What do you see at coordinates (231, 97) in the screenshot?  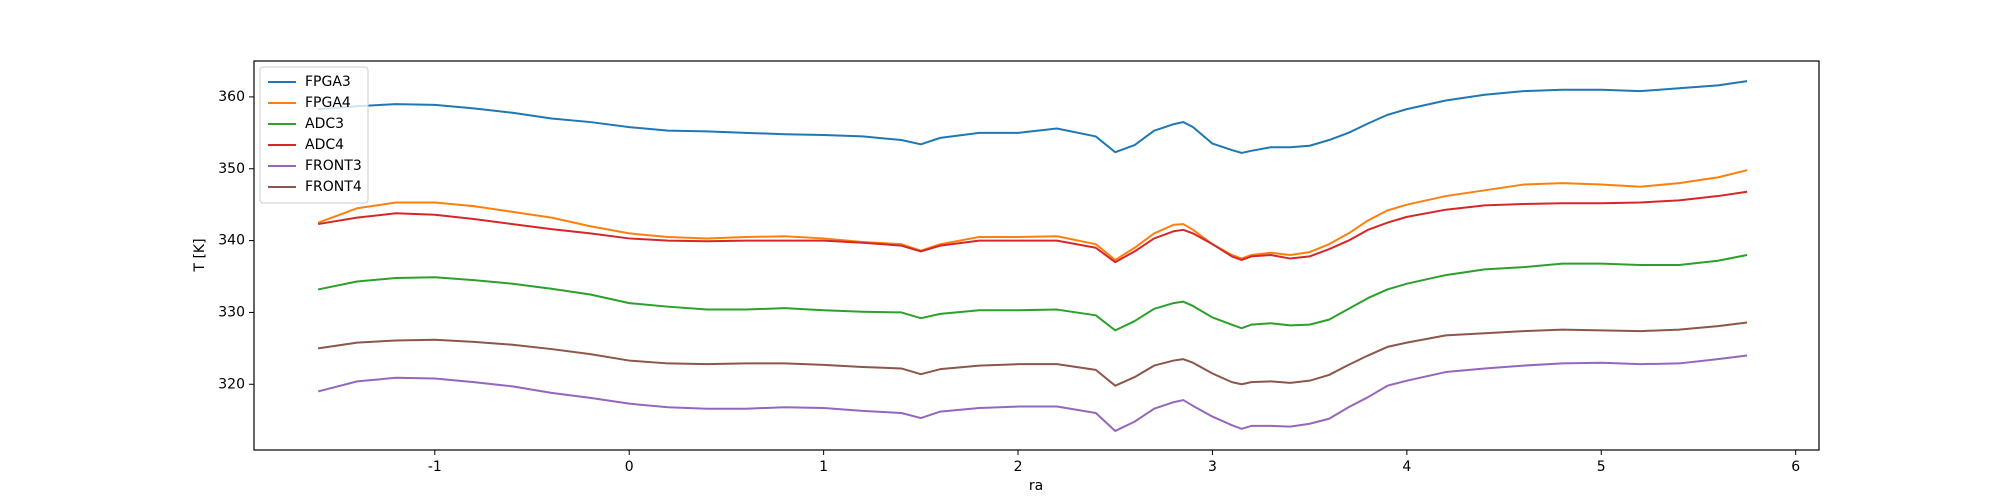 I see `y-tick-label: 360` at bounding box center [231, 97].